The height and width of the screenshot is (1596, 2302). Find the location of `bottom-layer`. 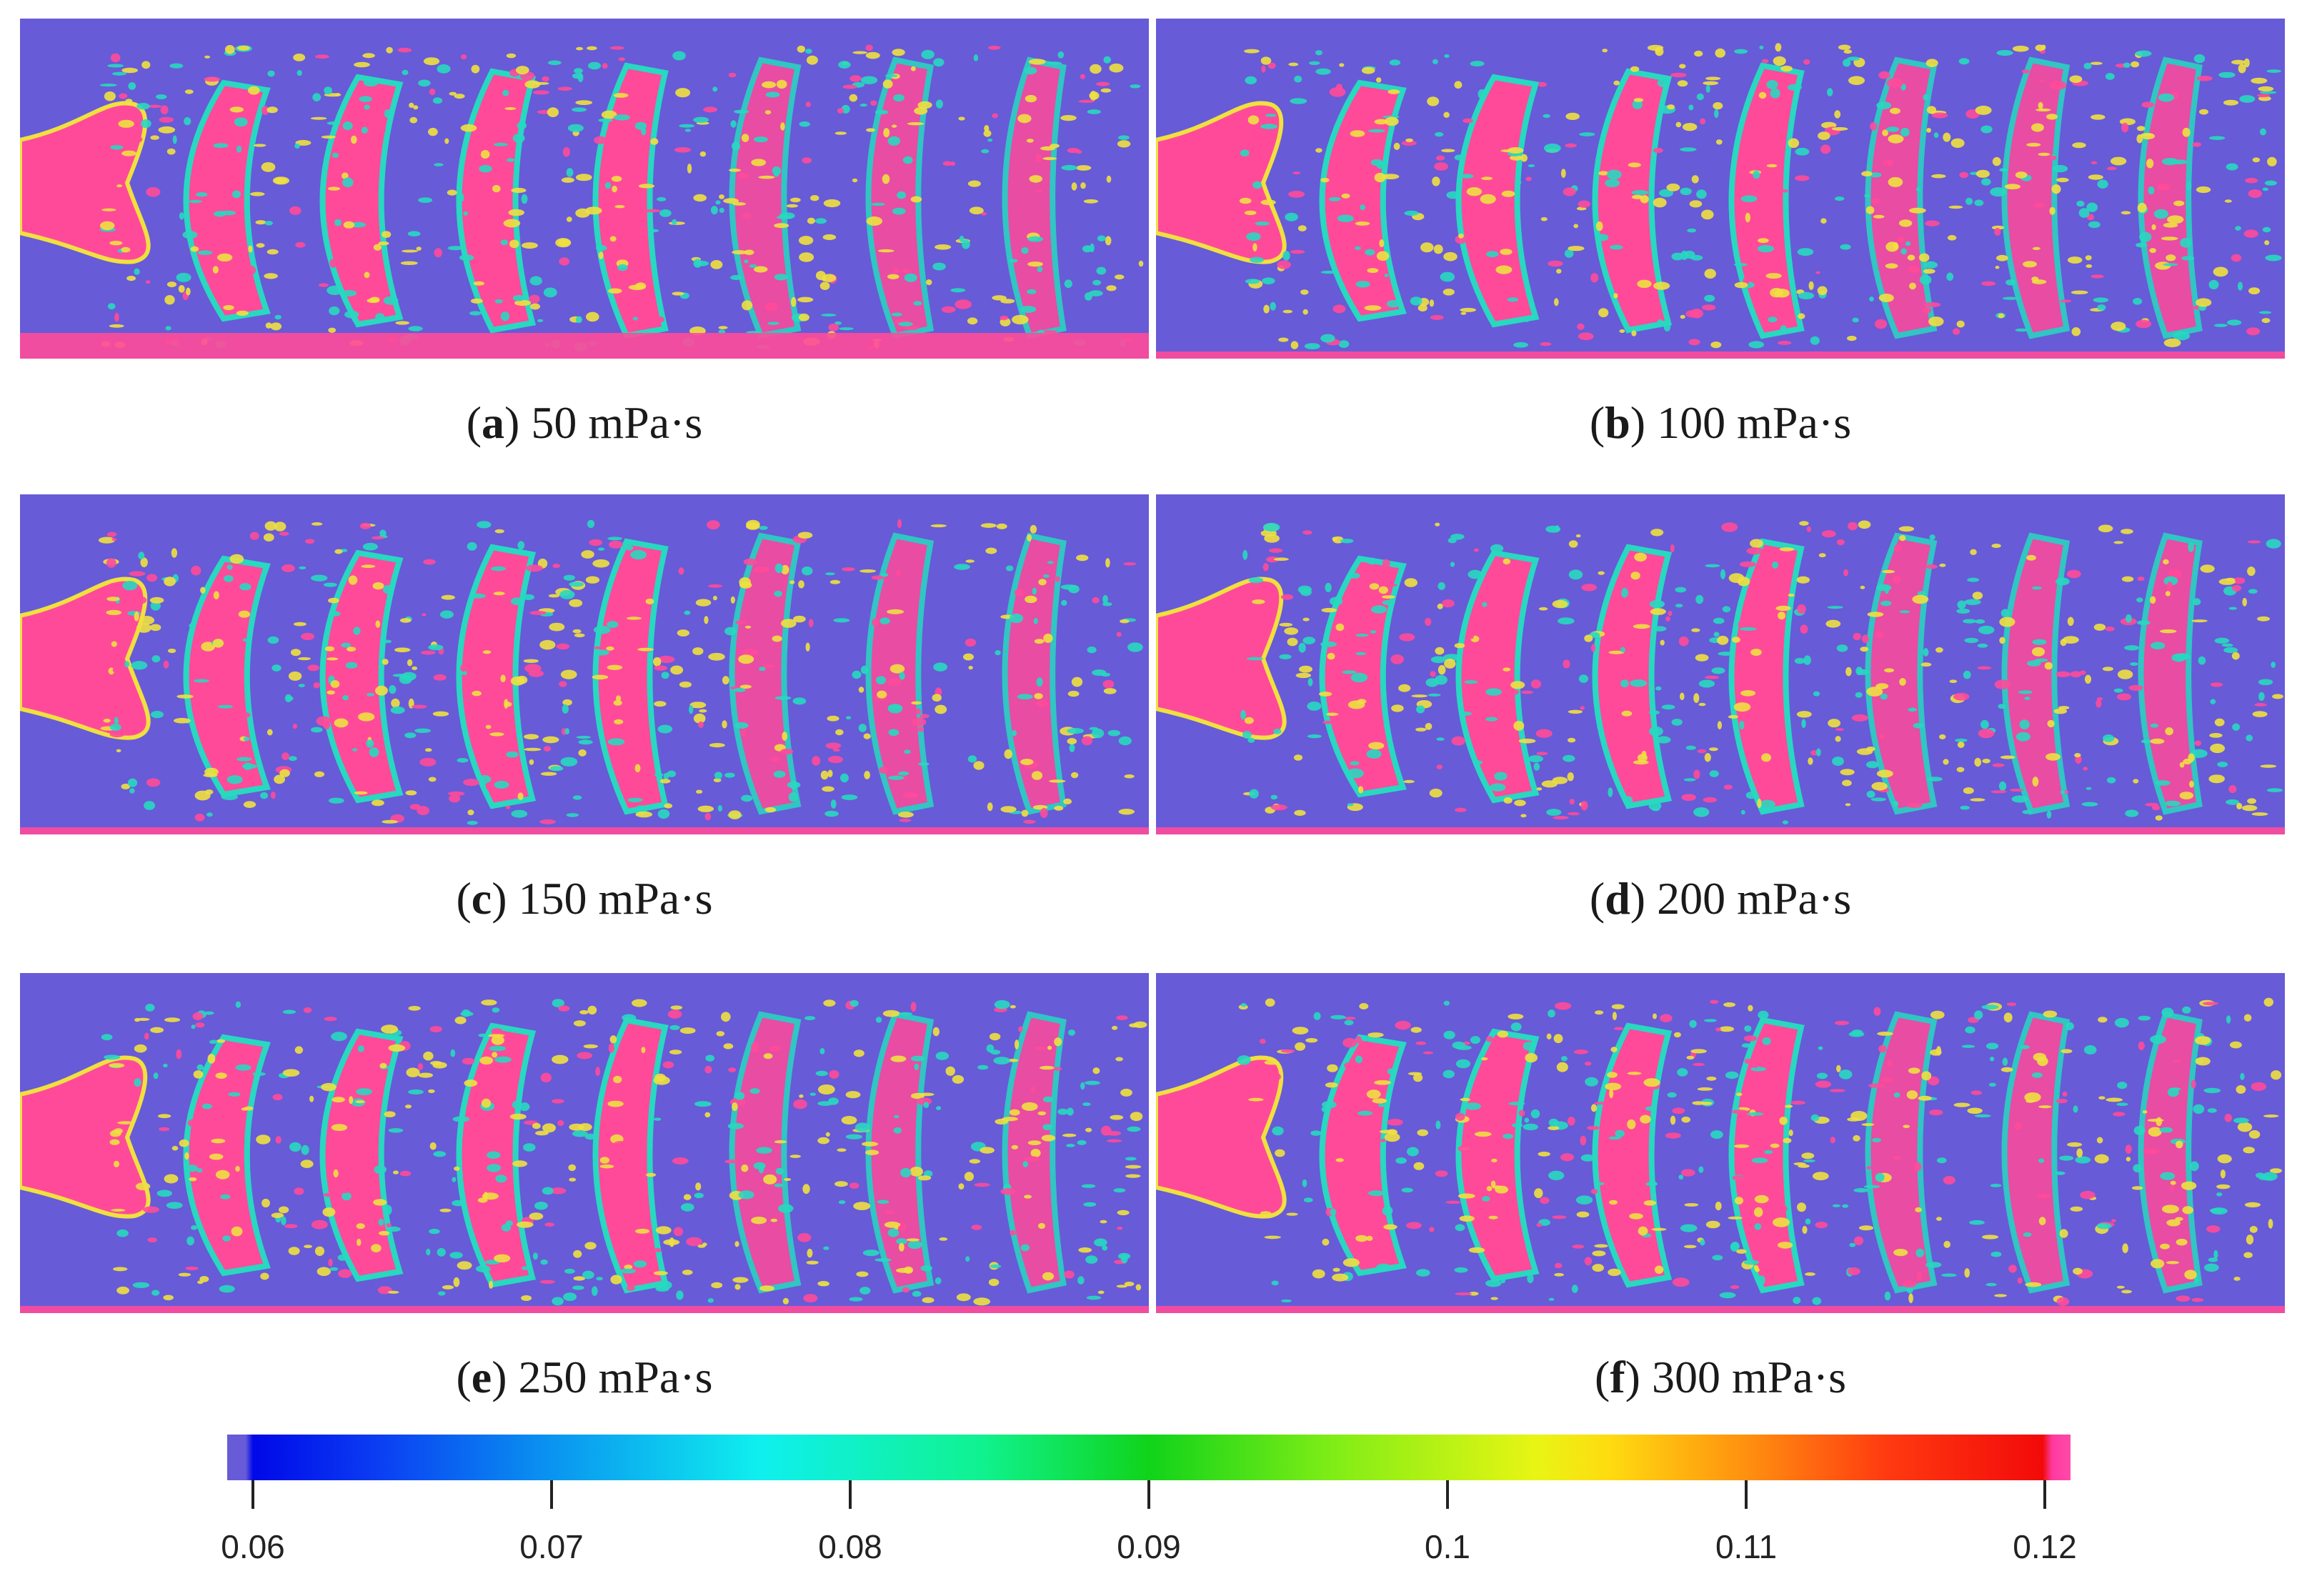

bottom-layer is located at coordinates (1720, 355).